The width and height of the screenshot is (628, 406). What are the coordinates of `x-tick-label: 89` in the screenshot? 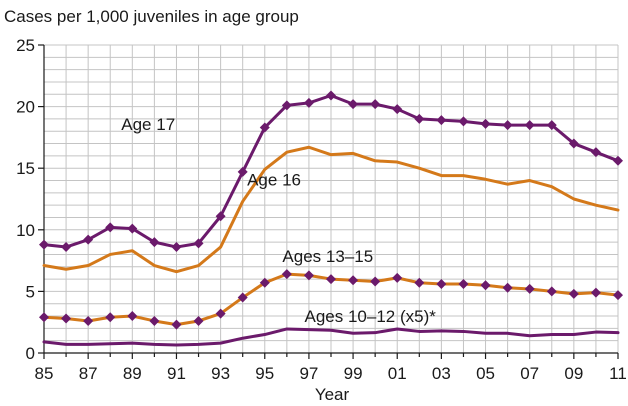 It's located at (132, 373).